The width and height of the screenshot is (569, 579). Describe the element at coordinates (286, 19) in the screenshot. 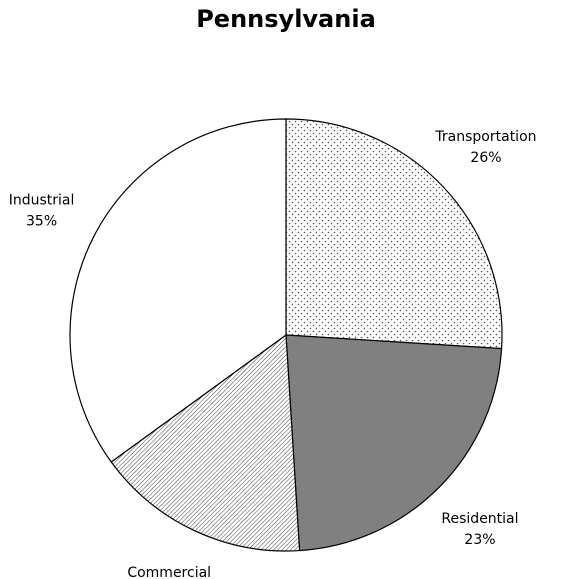

I see `chart-title: Pennsylvania` at that location.